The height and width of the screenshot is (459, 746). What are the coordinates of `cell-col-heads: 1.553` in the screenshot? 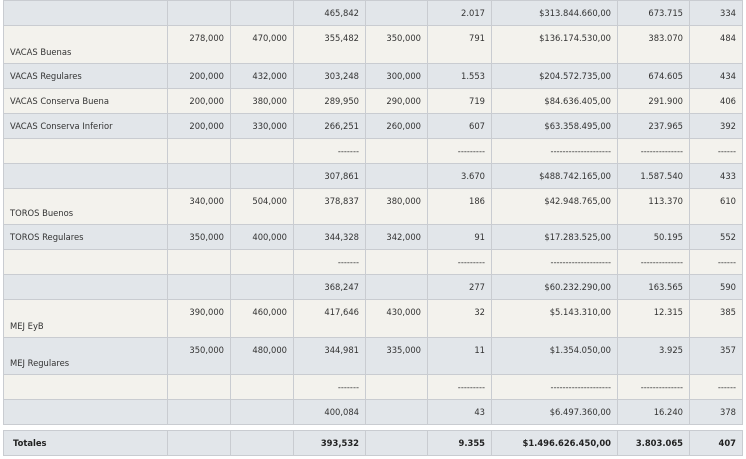 It's located at (459, 76).